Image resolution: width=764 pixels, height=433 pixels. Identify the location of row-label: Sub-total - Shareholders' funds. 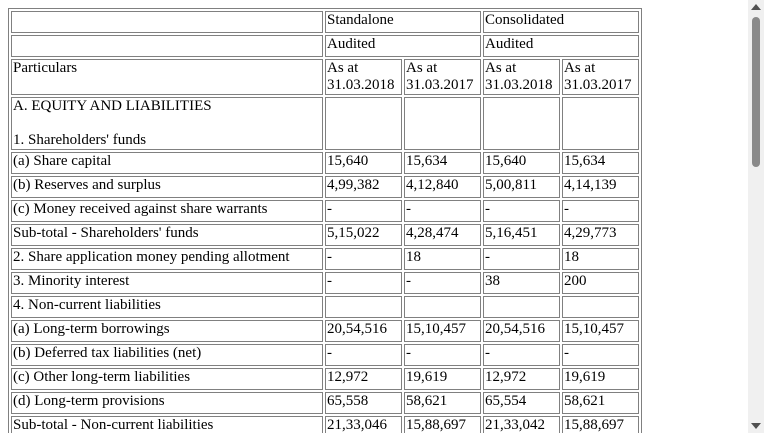
(167, 235).